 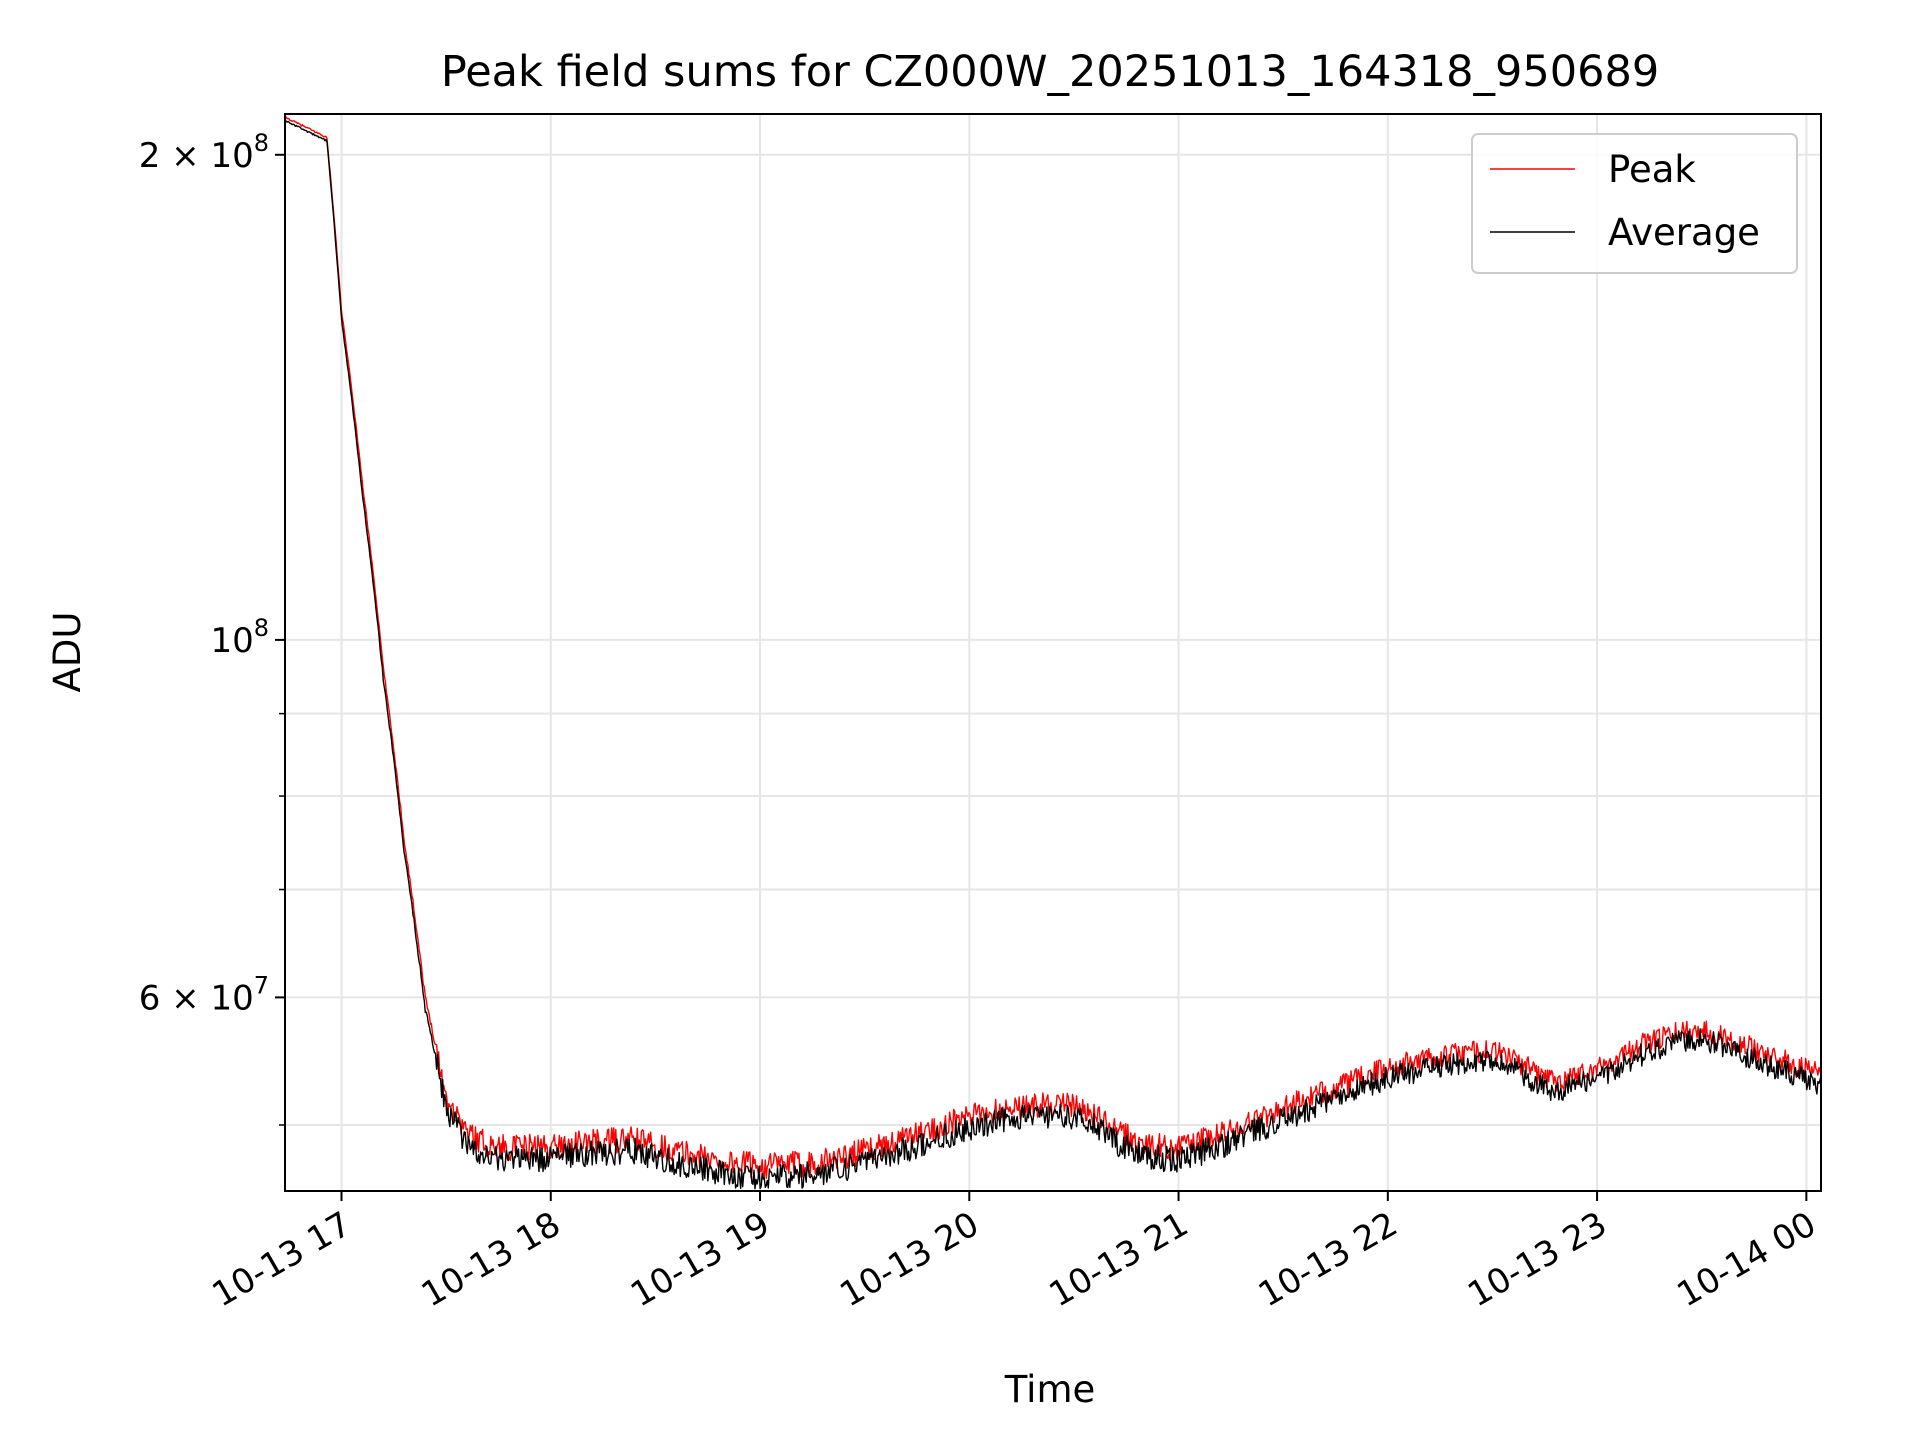 What do you see at coordinates (1634, 203) in the screenshot?
I see `legend: Peak Average` at bounding box center [1634, 203].